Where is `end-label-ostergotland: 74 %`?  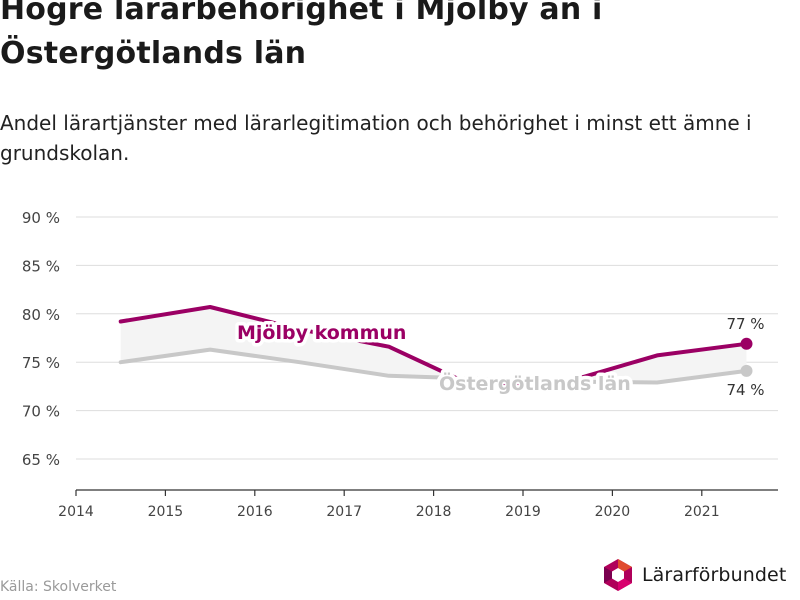
end-label-ostergotland: 74 % is located at coordinates (745, 390).